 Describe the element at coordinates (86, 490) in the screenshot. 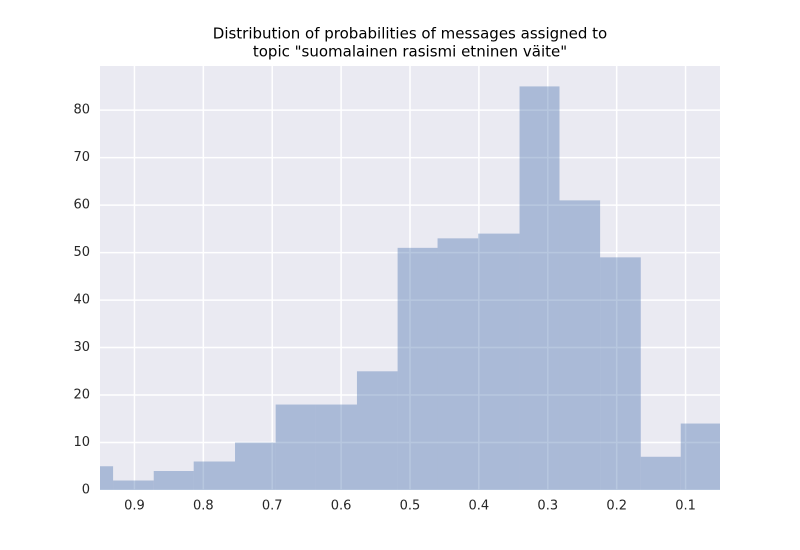

I see `y-tick-label: 0` at that location.